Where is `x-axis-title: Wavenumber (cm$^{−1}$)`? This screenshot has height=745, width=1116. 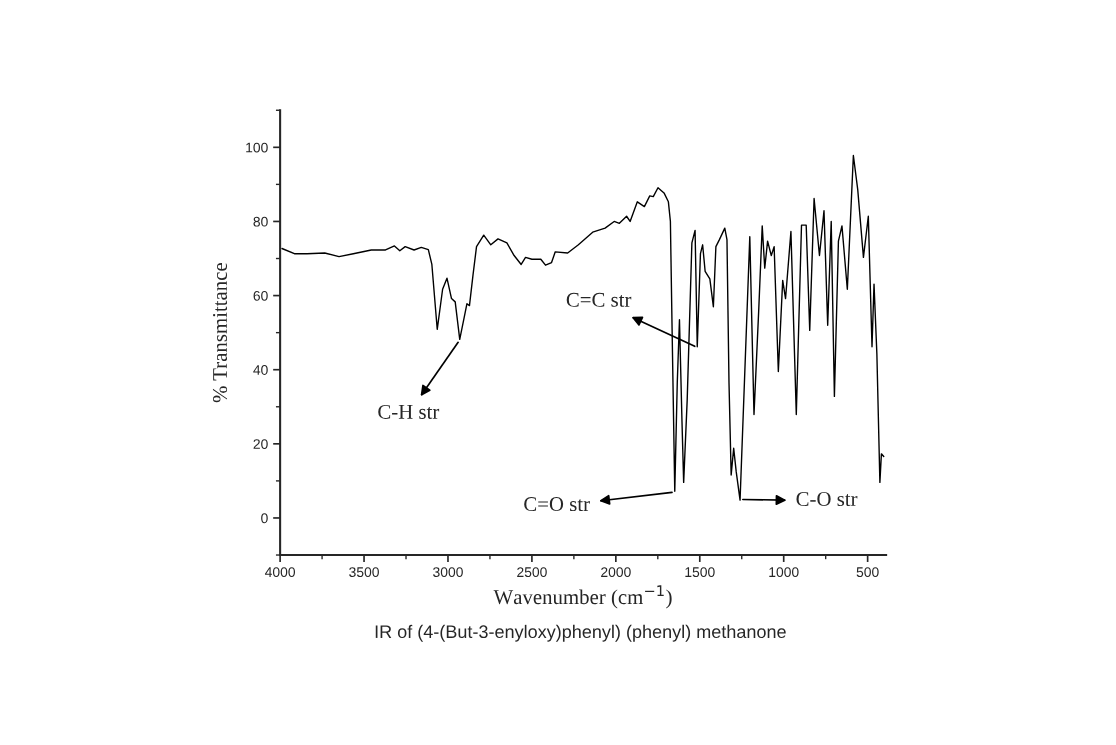 x-axis-title: Wavenumber (cm$^{−1}$) is located at coordinates (582, 597).